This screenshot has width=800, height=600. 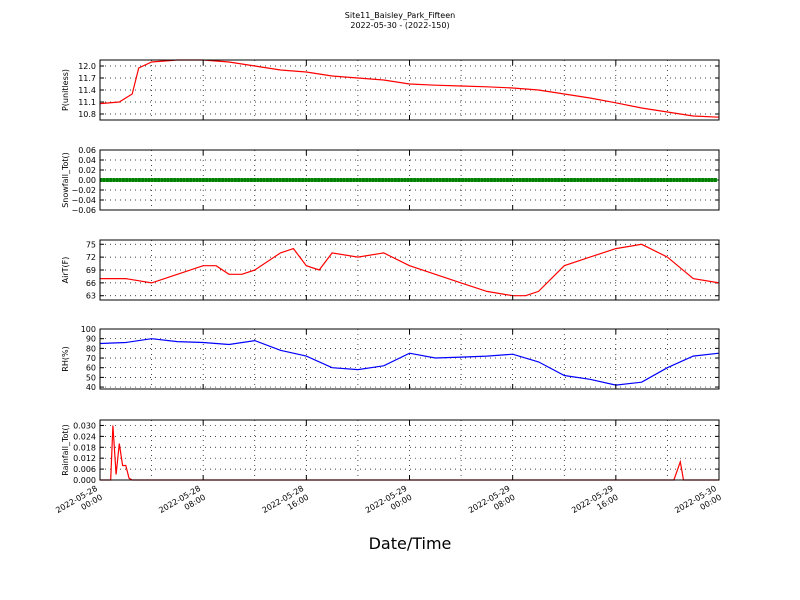 I want to click on y-tick-label: 0.000, so click(x=84, y=480).